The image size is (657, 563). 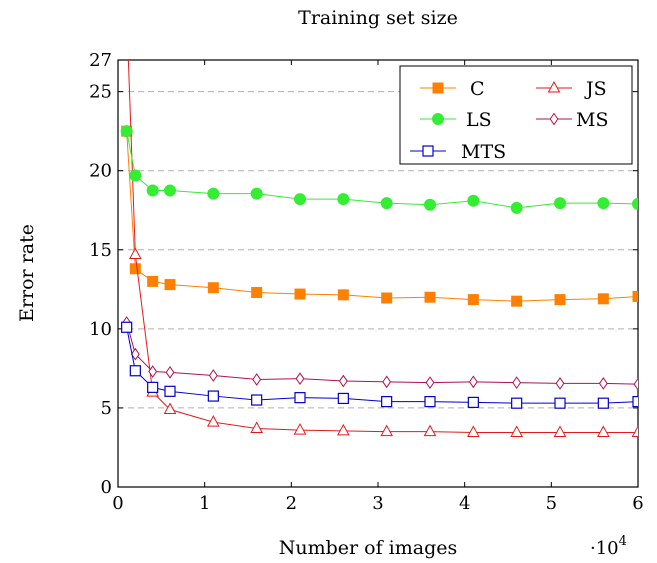 I want to click on legend-marker-ms, so click(x=554, y=119).